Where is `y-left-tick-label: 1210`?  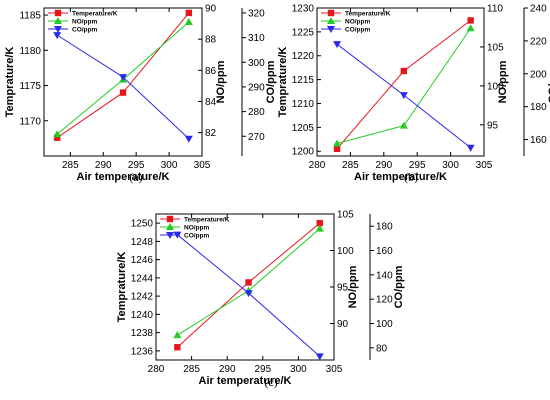 y-left-tick-label: 1210 is located at coordinates (303, 104).